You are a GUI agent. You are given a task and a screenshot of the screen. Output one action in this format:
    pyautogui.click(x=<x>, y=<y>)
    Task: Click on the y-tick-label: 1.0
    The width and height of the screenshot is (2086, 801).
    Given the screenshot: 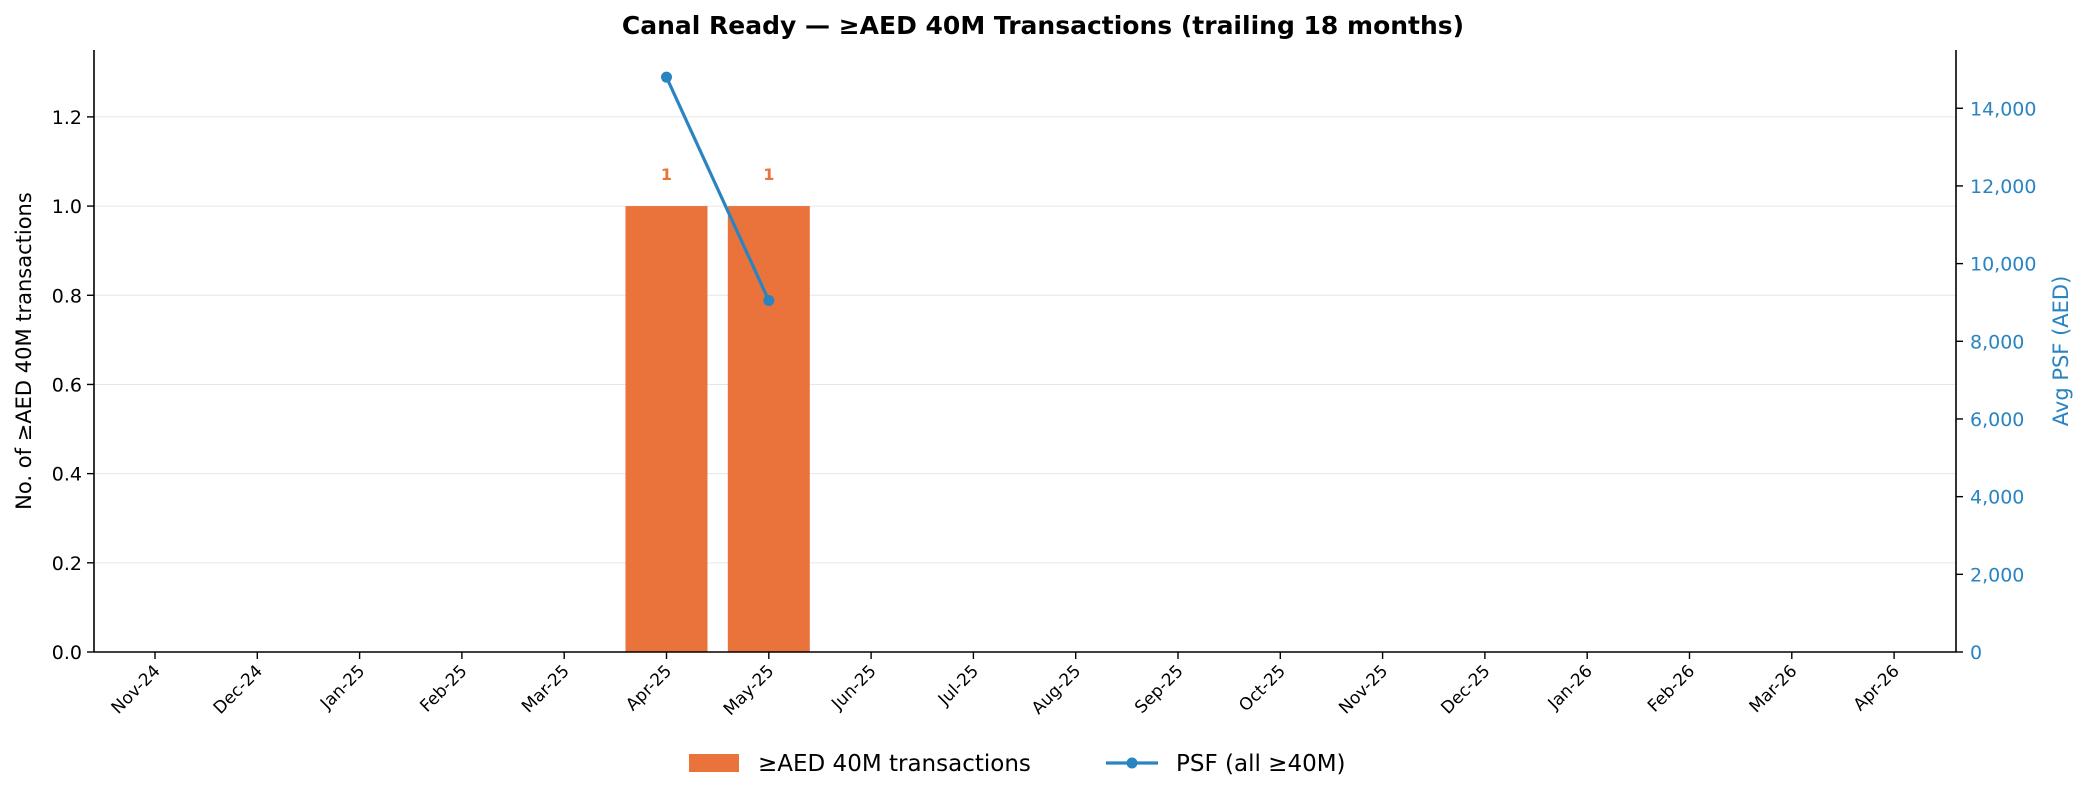 What is the action you would take?
    pyautogui.click(x=67, y=207)
    